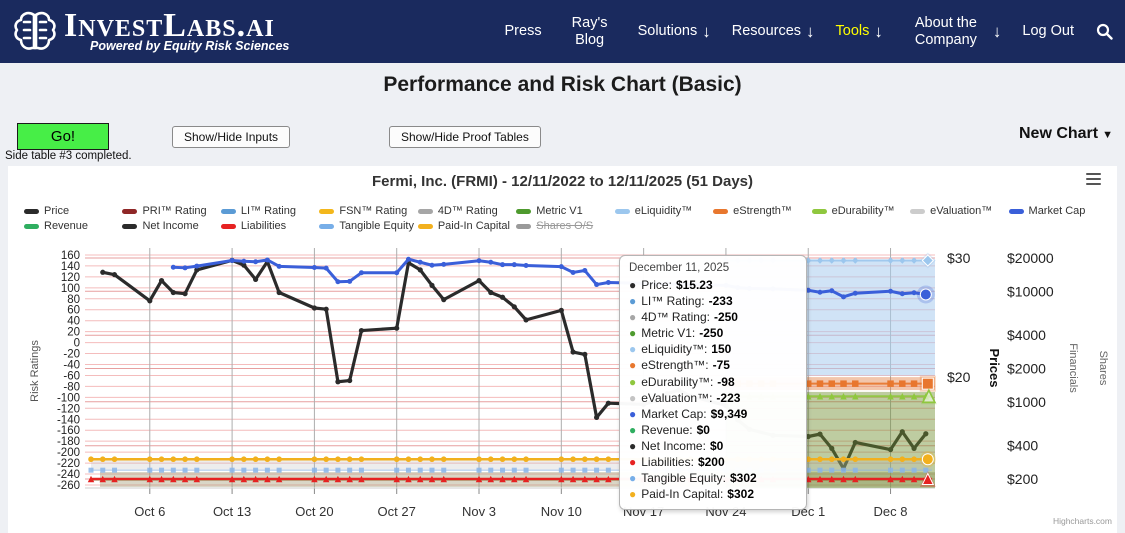 This screenshot has width=1125, height=533. I want to click on tooltip-row-label: Revenue:, so click(667, 429).